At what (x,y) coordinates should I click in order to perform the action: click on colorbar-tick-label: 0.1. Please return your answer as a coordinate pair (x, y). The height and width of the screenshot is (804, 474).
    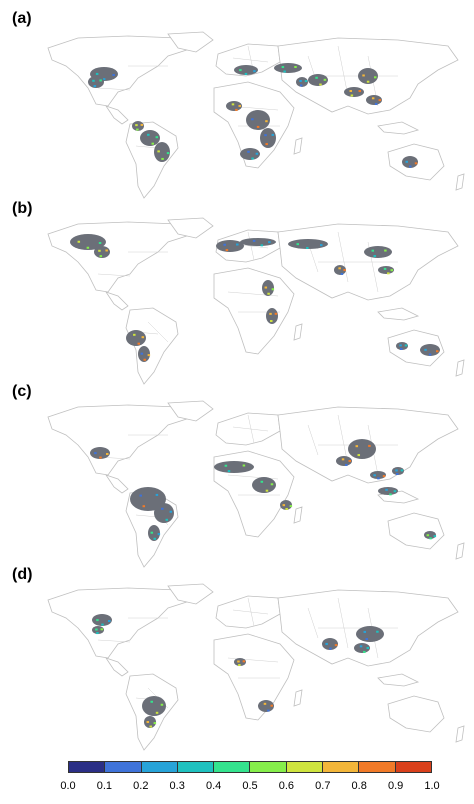
    Looking at the image, I should click on (104, 786).